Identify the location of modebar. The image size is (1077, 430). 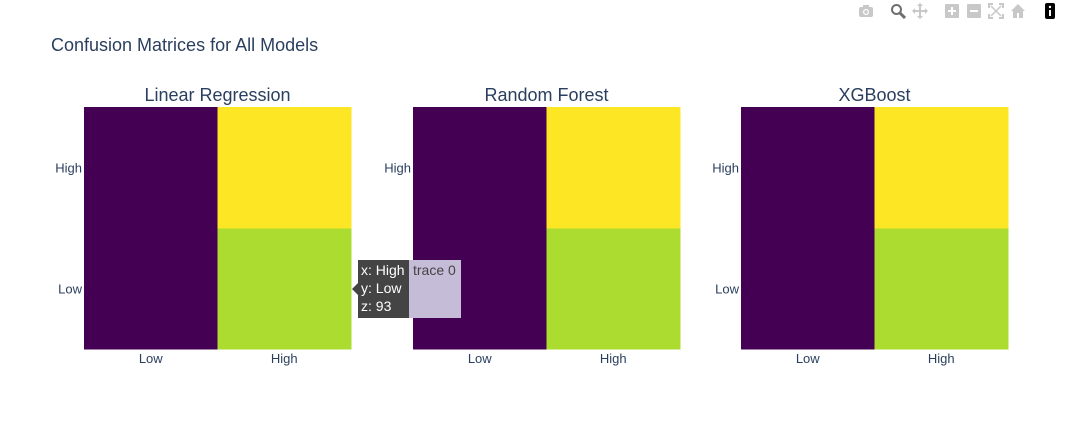
(958, 11).